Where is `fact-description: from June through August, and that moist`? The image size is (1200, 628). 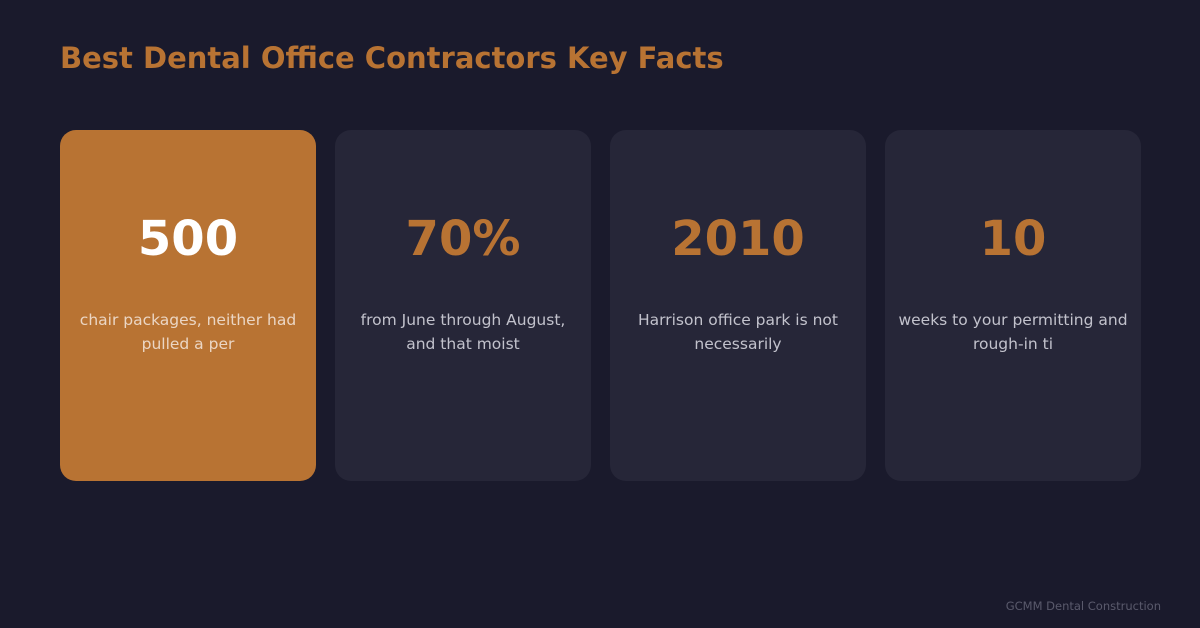
fact-description: from June through August, and that moist is located at coordinates (463, 332).